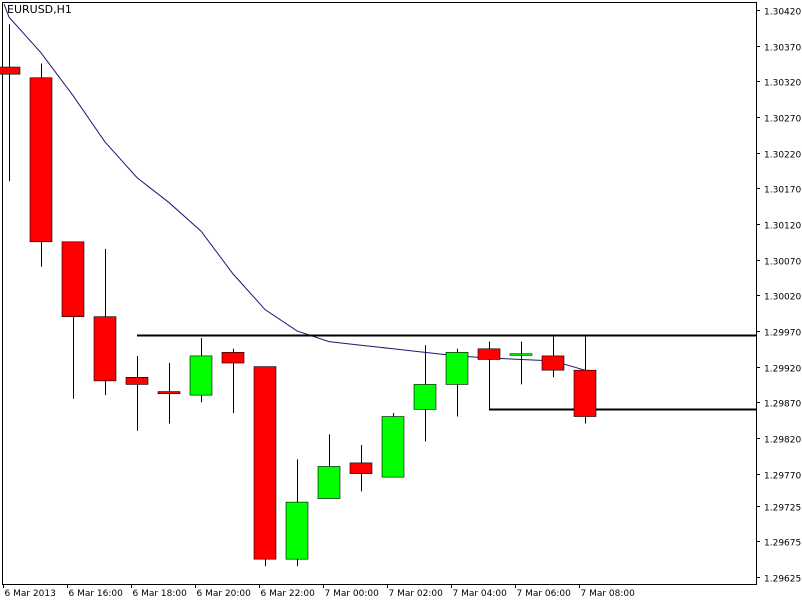 The width and height of the screenshot is (802, 600). I want to click on price-tick-label: 1.30020, so click(782, 298).